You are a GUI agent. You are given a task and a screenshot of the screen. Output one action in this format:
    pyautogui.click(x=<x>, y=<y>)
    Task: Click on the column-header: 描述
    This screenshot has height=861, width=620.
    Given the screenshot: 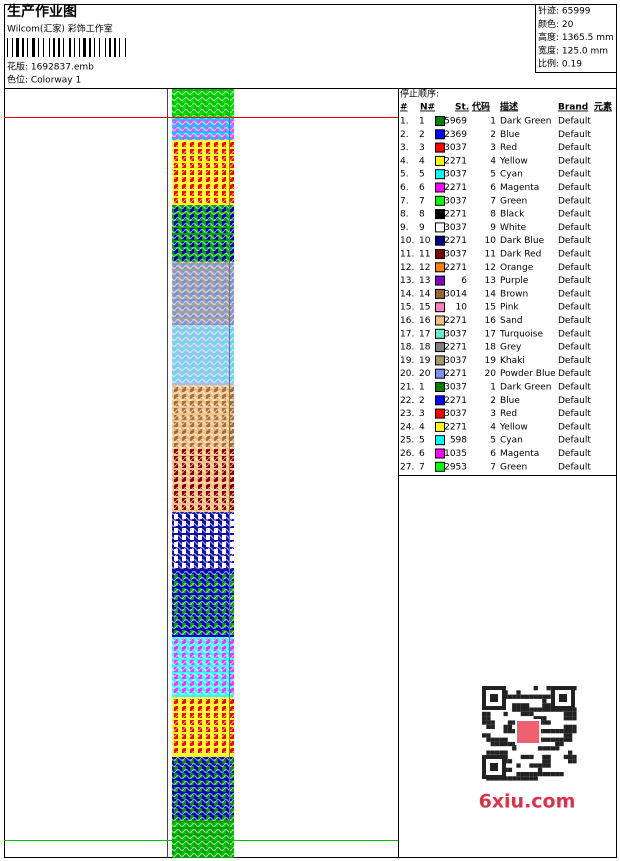 What is the action you would take?
    pyautogui.click(x=509, y=107)
    